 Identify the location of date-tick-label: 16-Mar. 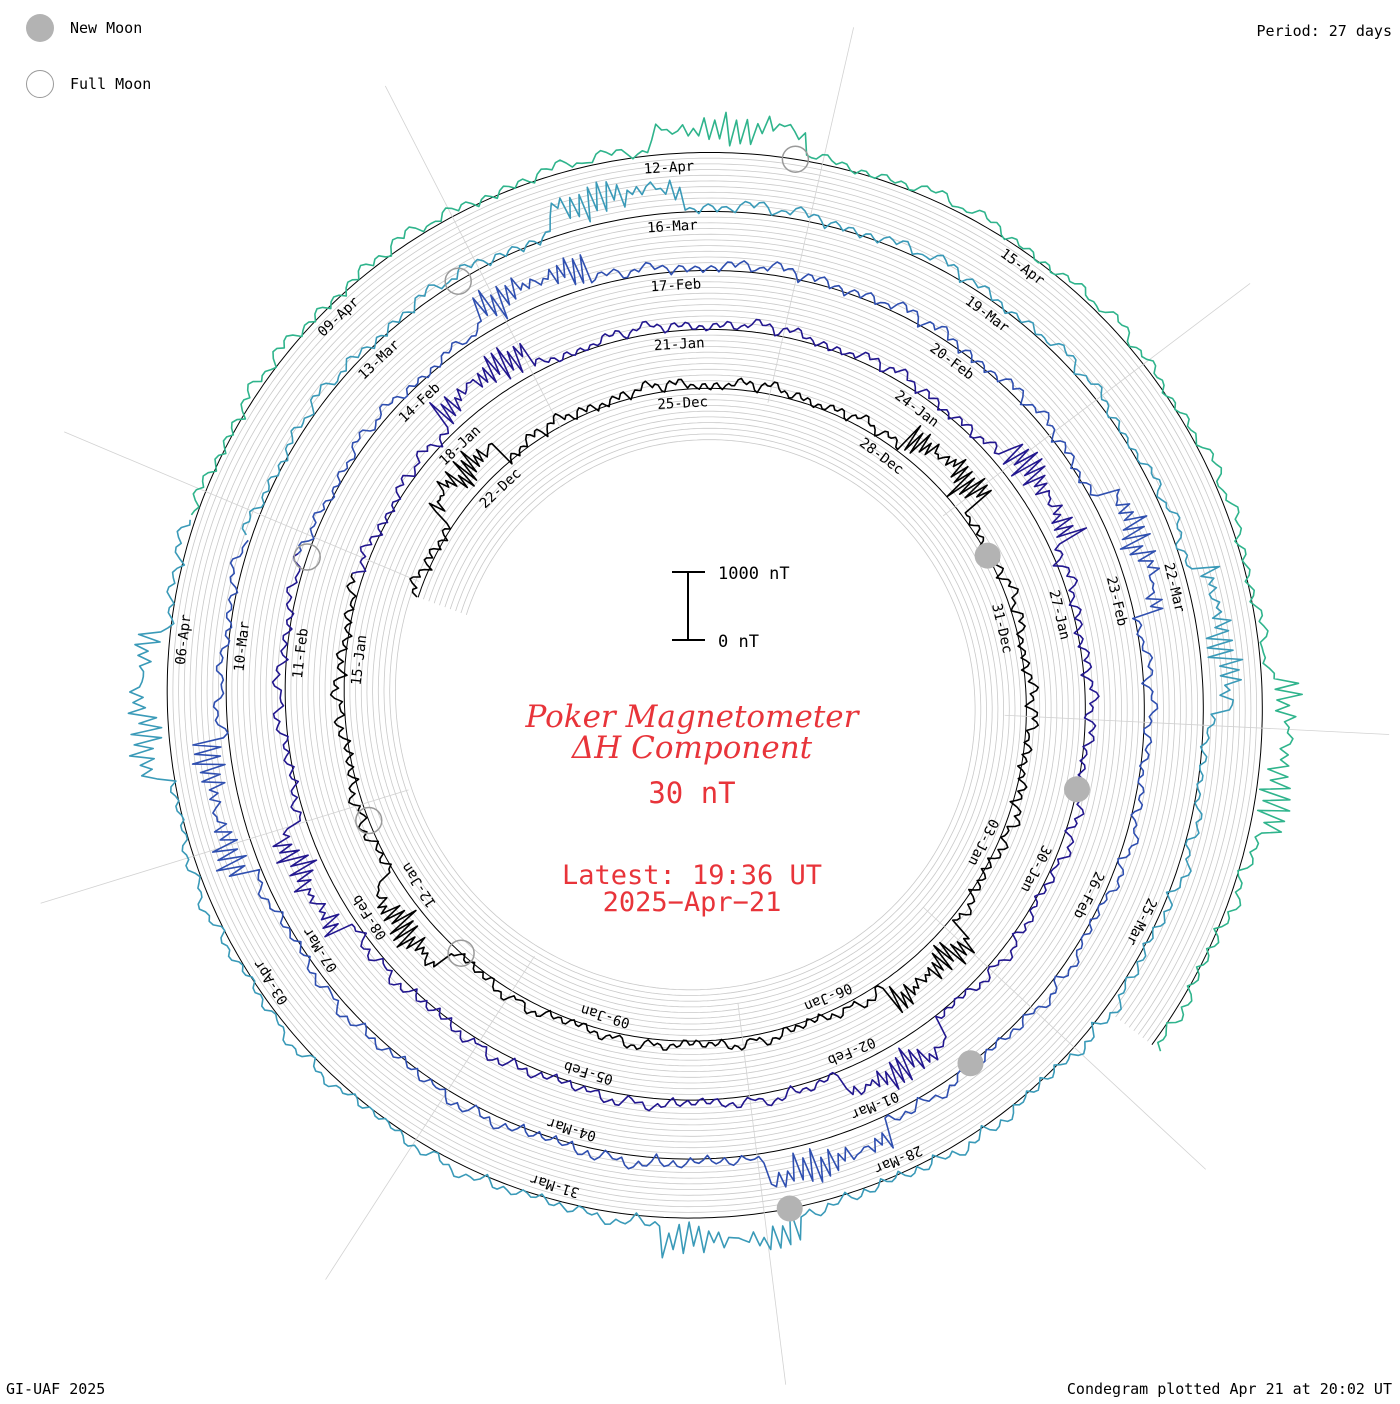
(672, 226).